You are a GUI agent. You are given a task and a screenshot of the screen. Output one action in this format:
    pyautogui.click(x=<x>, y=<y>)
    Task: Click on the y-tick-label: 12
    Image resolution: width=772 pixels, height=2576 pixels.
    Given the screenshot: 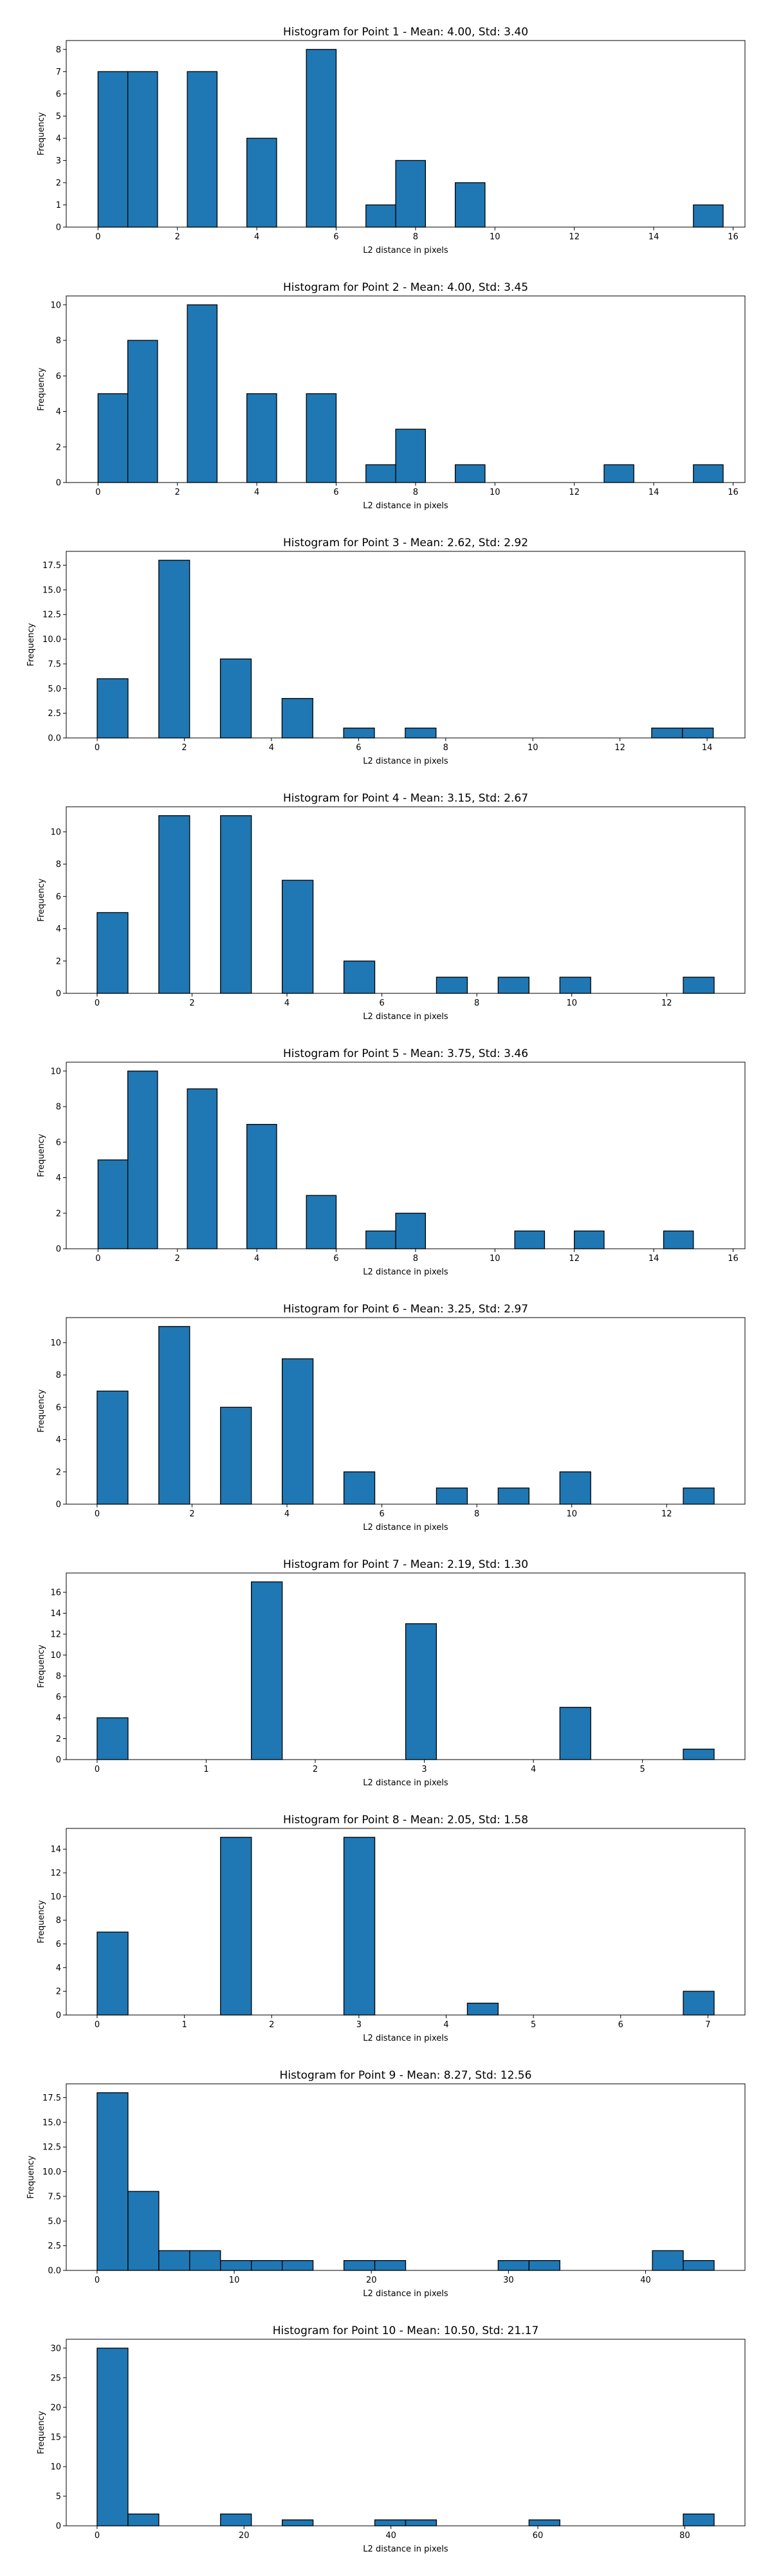 What is the action you would take?
    pyautogui.click(x=55, y=1635)
    